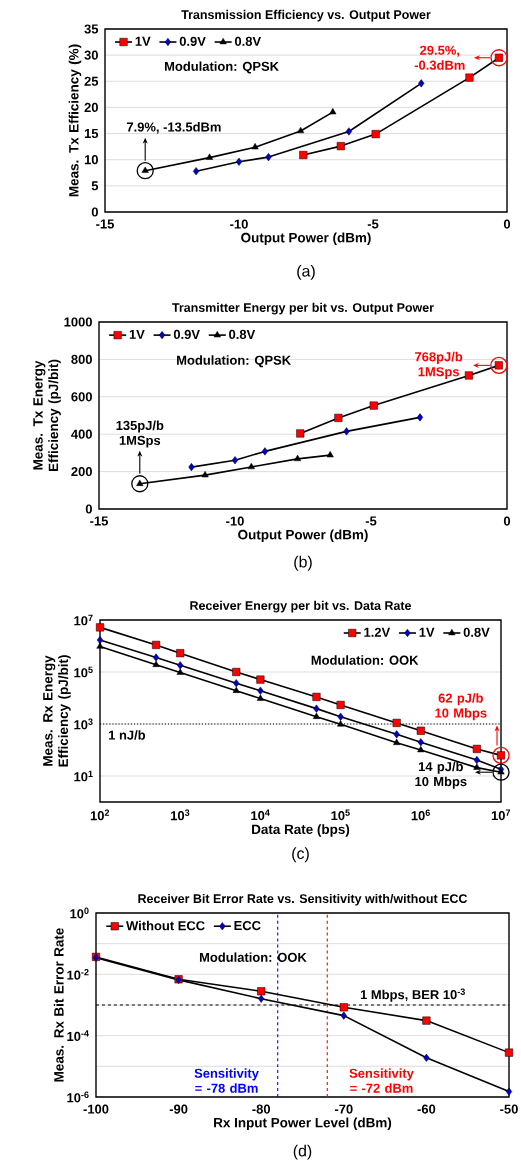  What do you see at coordinates (247, 925) in the screenshot?
I see `legend-label: ECC` at bounding box center [247, 925].